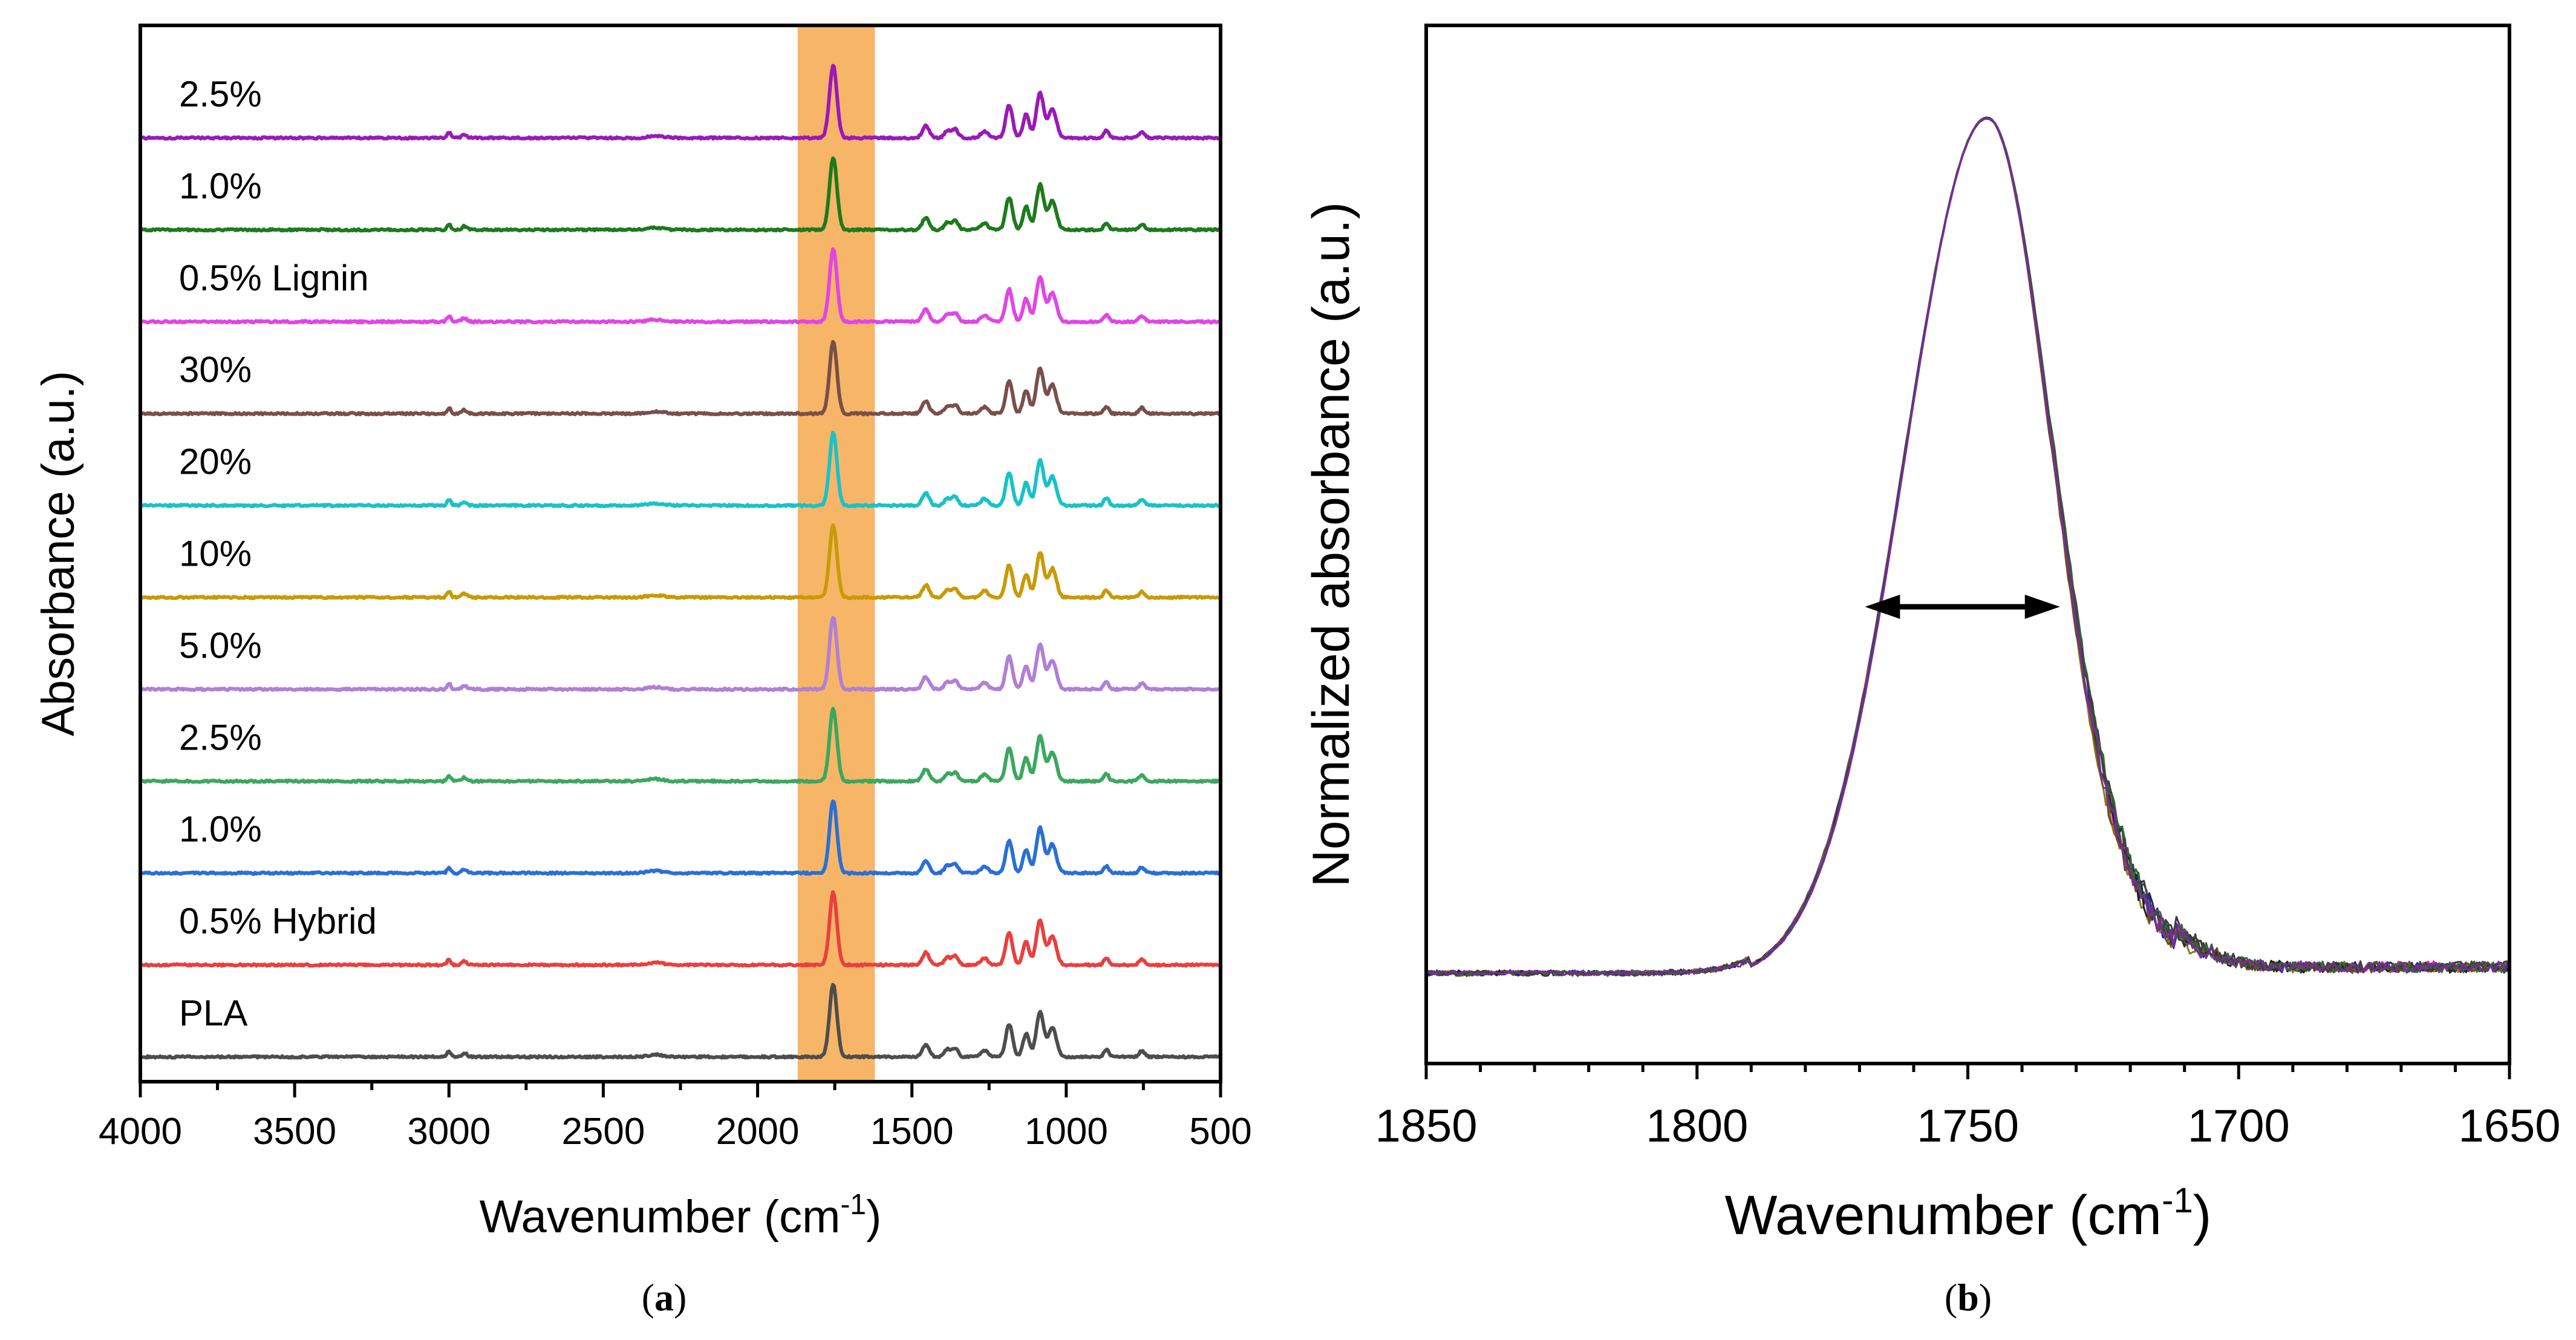 This screenshot has height=1340, width=2576. I want to click on x-tick-label: 1650, so click(2509, 1126).